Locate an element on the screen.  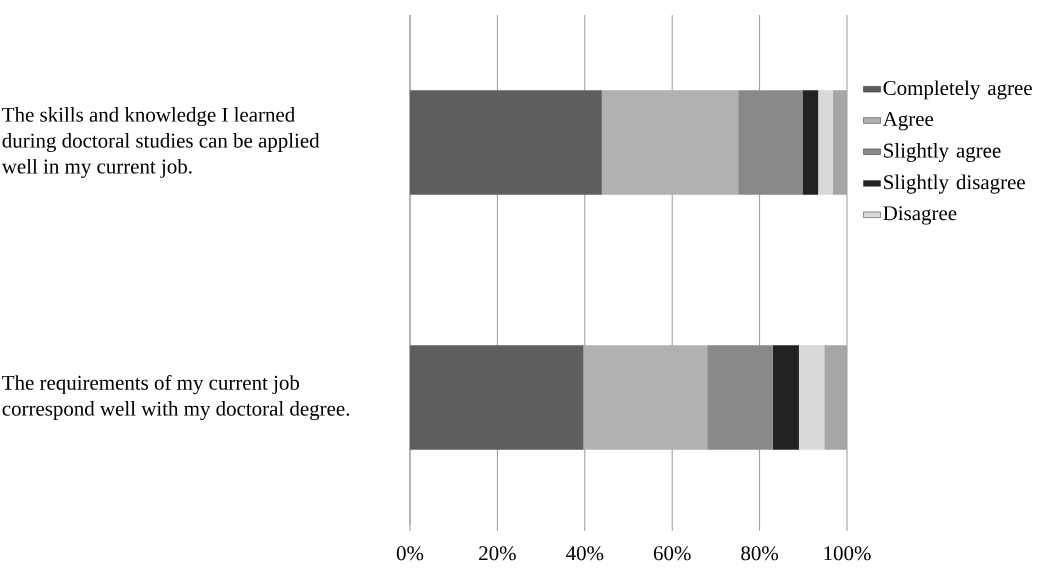
y-tick-label: The requirements of my current job correspond well with my doctoral degree. is located at coordinates (176, 397).